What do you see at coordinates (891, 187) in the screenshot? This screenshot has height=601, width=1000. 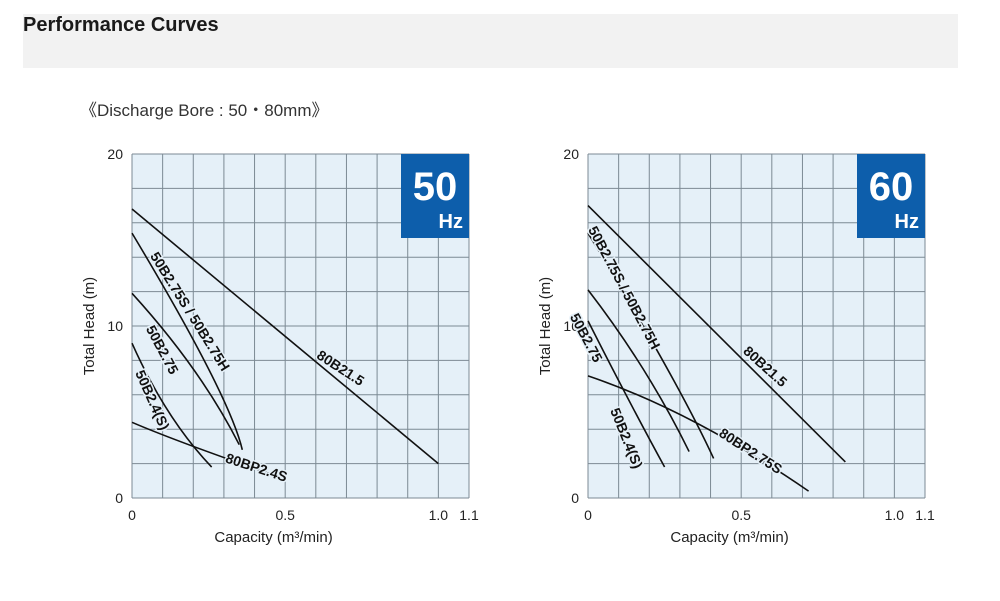 I see `frequency-badge-value: 60` at bounding box center [891, 187].